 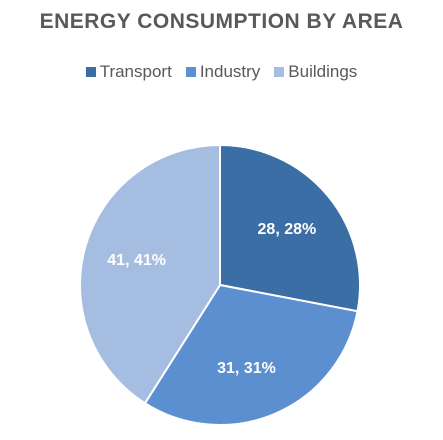 I want to click on legend-swatch-industry, so click(x=190, y=72).